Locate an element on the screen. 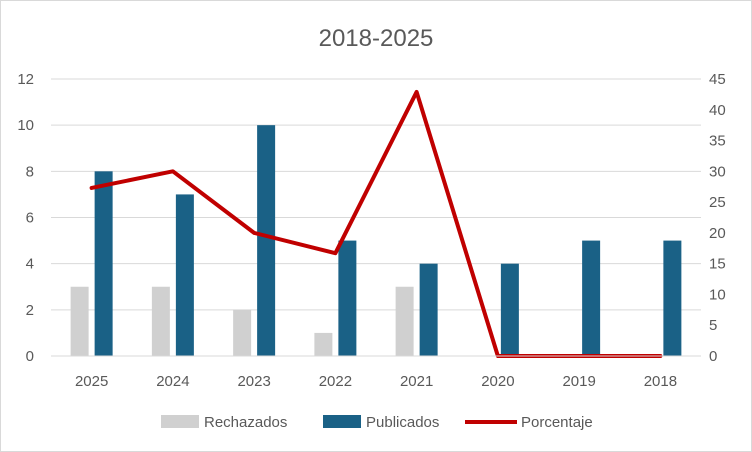  bar-rechazados-2021 is located at coordinates (404, 321).